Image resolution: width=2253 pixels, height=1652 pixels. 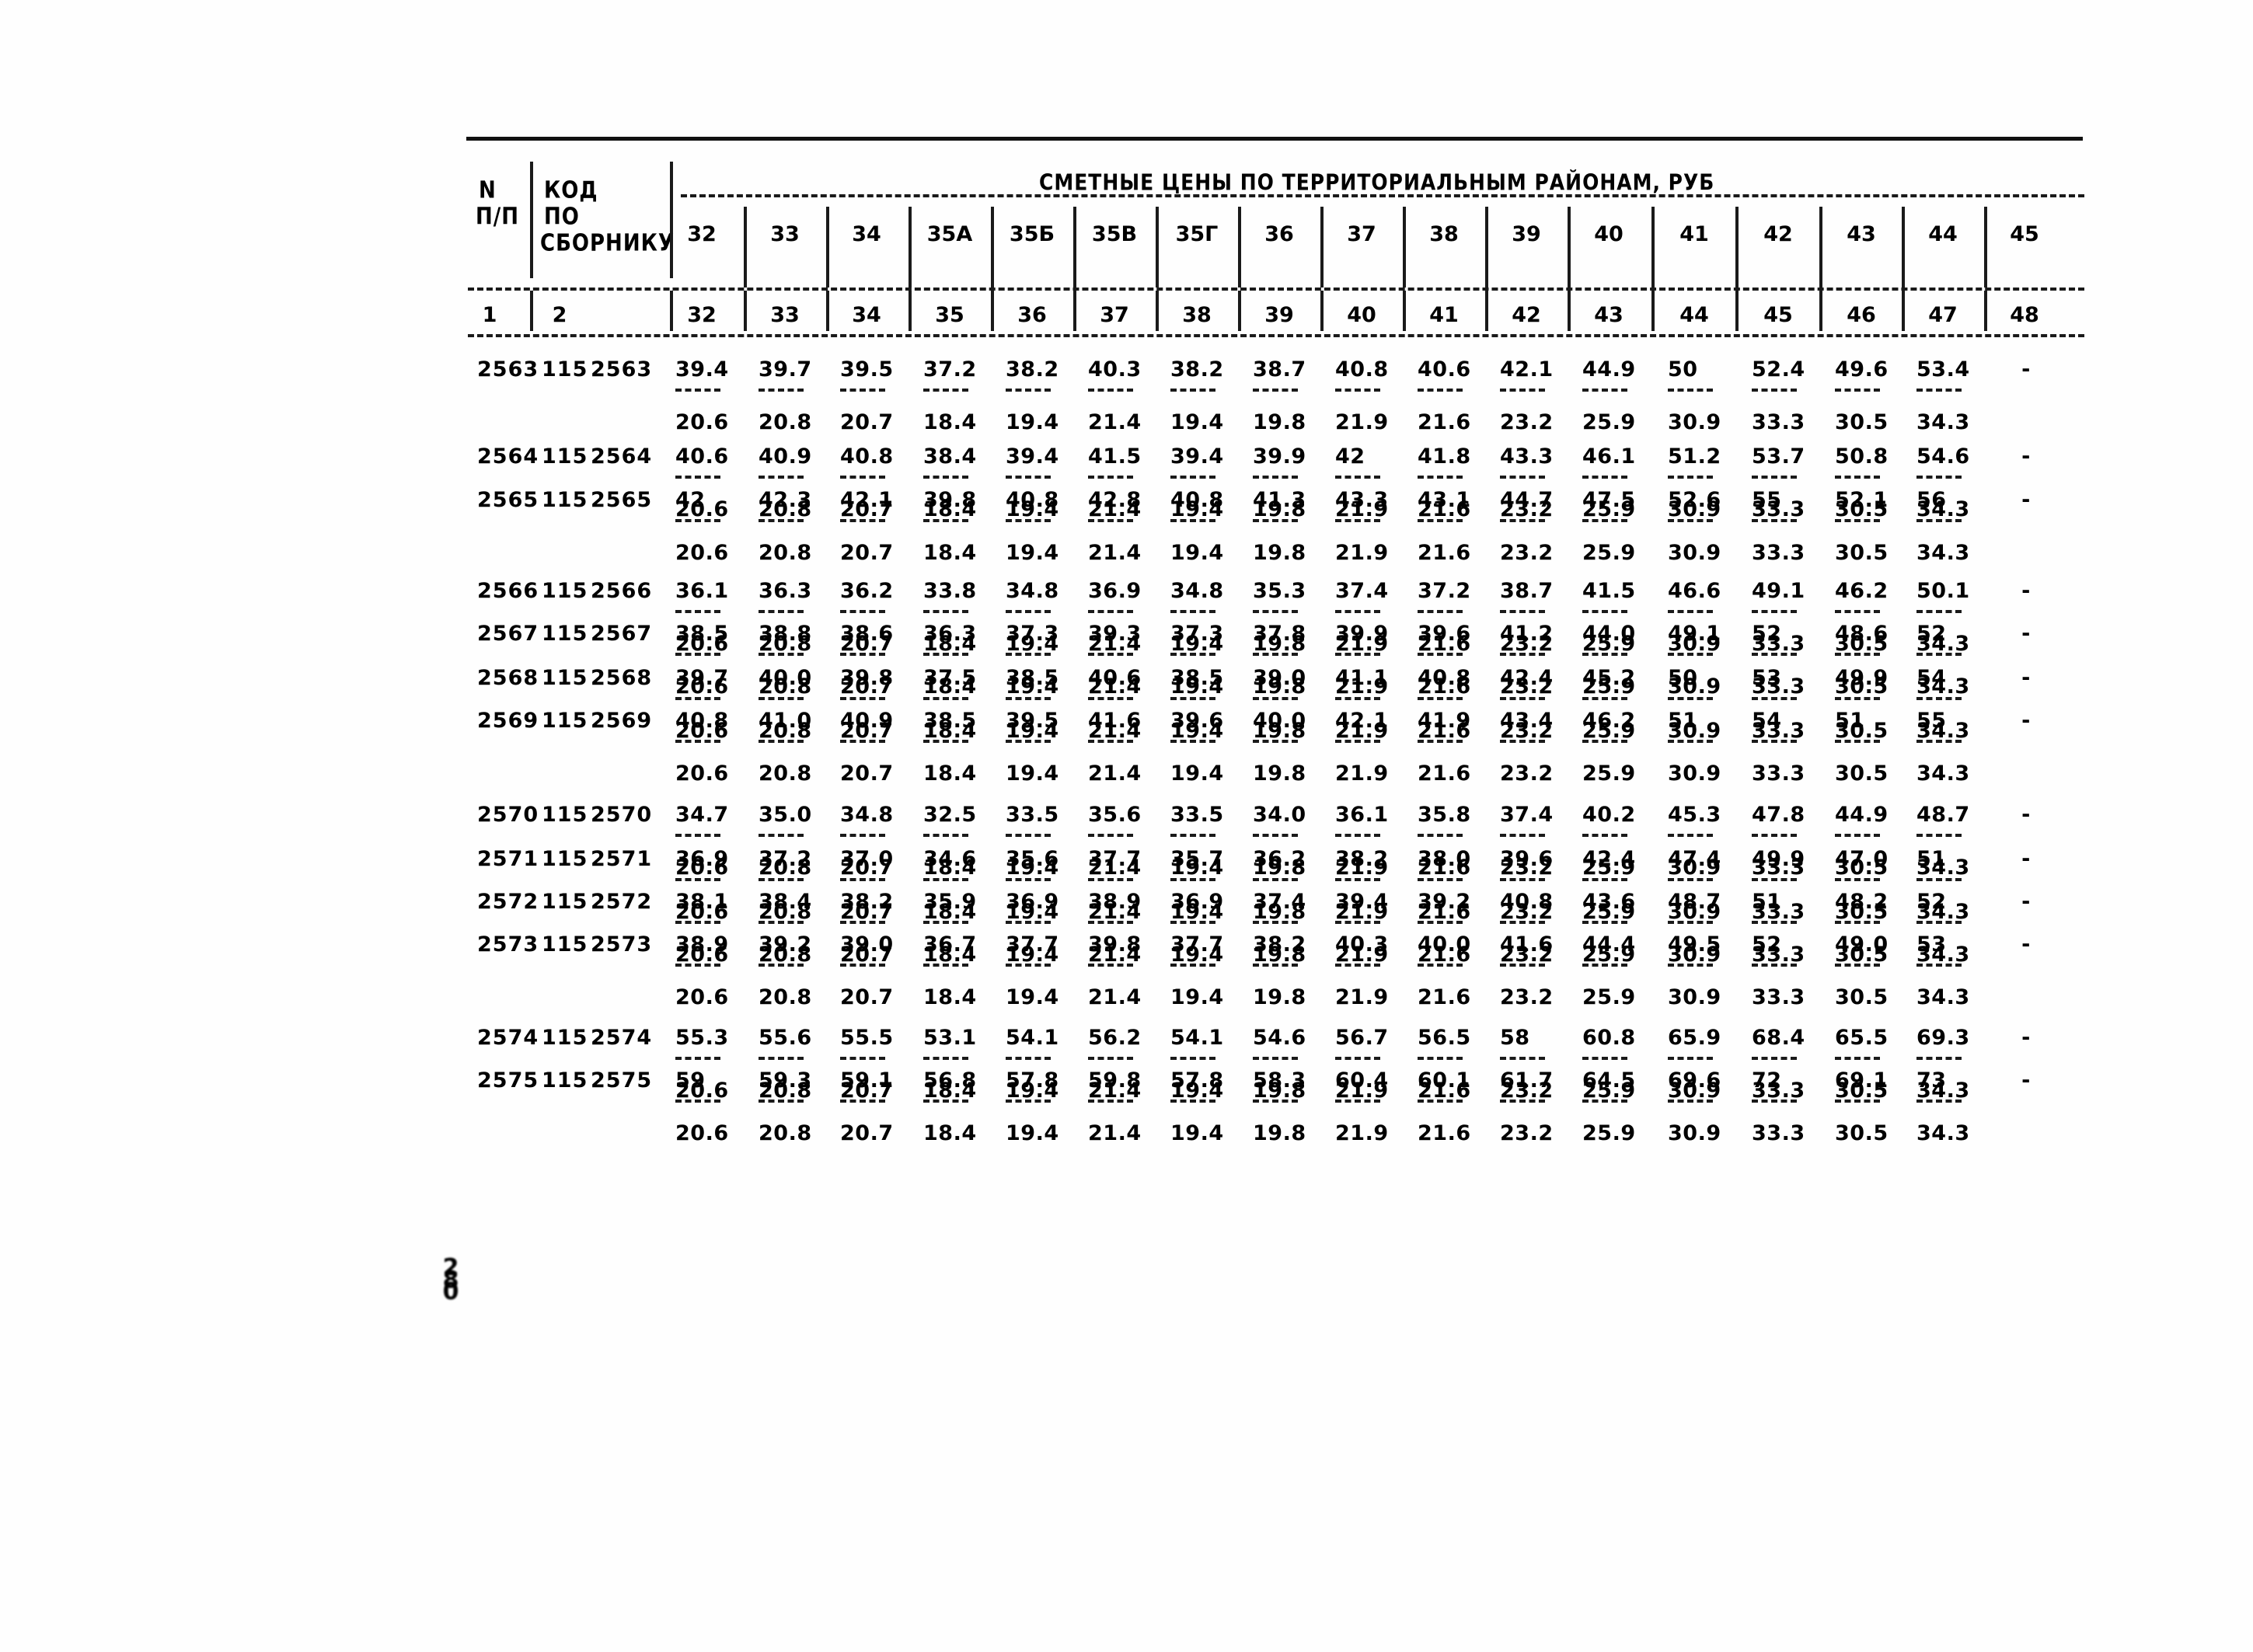 What do you see at coordinates (1527, 634) in the screenshot?
I see `cell-numerator: 41.2` at bounding box center [1527, 634].